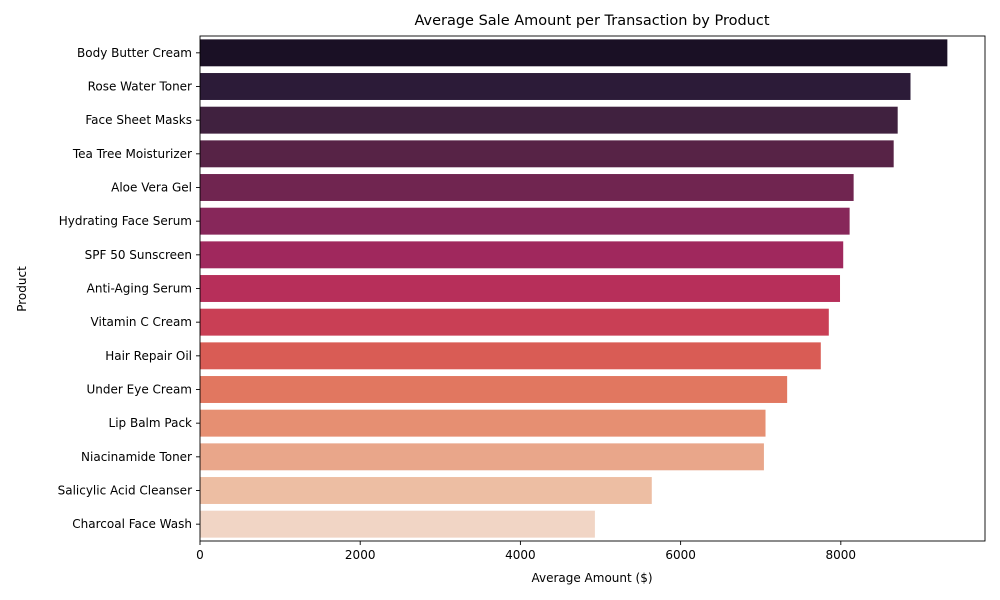 This screenshot has height=600, width=1000. What do you see at coordinates (138, 120) in the screenshot?
I see `y-tick-label: Face Sheet Masks` at bounding box center [138, 120].